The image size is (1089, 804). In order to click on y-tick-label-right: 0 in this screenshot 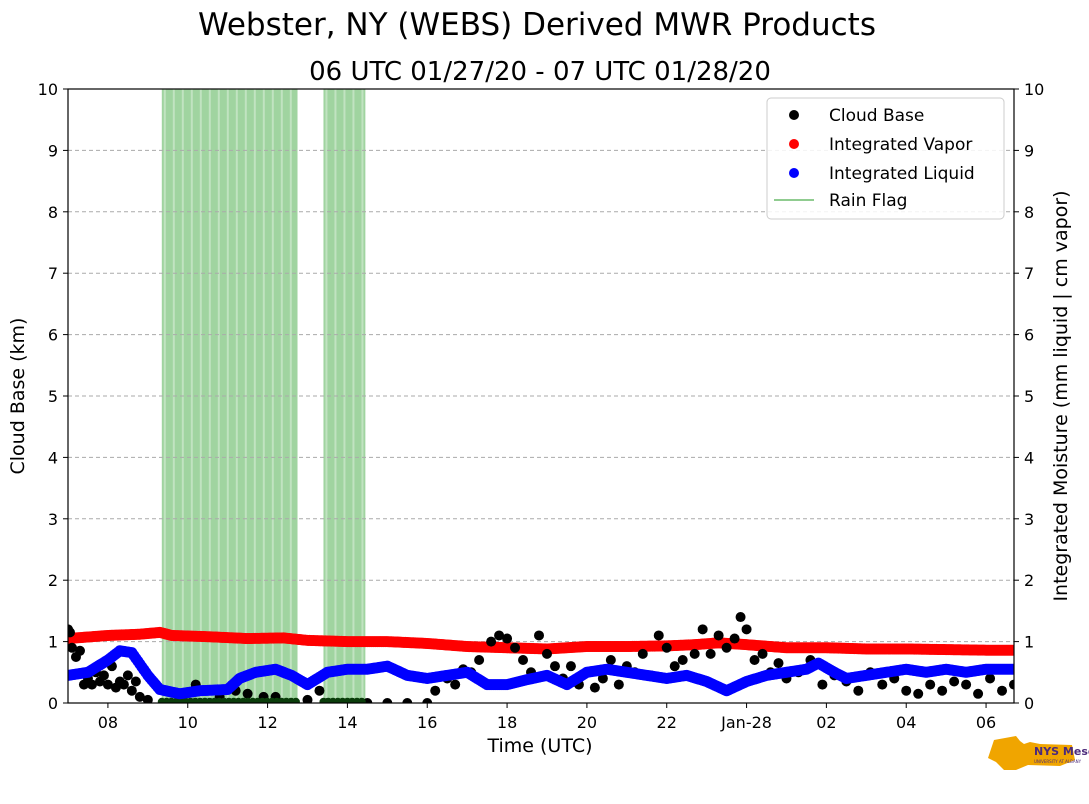, I will do `click(1029, 703)`.